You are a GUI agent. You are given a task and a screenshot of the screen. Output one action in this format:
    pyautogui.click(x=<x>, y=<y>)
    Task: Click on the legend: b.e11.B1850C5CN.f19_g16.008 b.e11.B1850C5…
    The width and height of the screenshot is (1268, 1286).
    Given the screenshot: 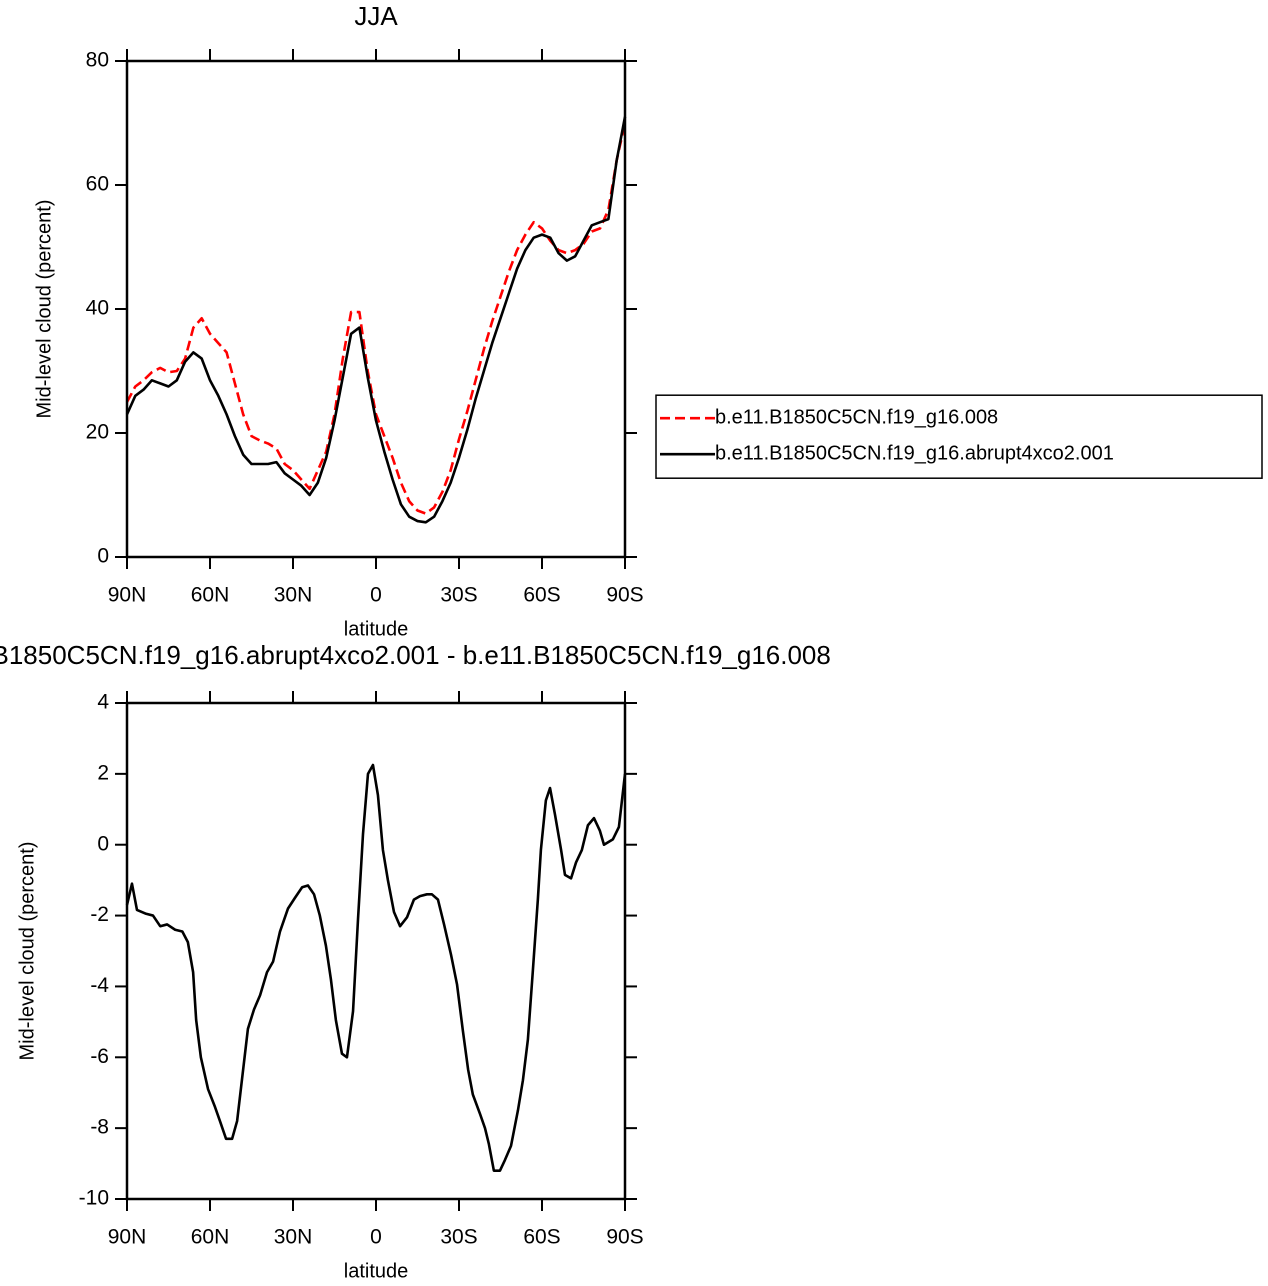 What is the action you would take?
    pyautogui.click(x=959, y=436)
    